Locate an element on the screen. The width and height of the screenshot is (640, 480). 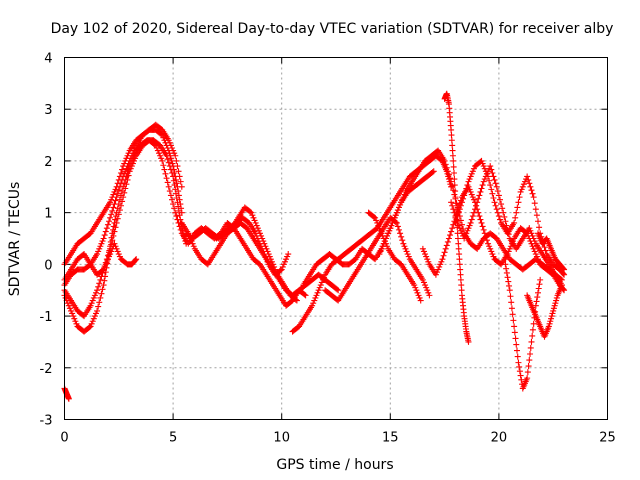
y-tick-label: 3 is located at coordinates (48, 110).